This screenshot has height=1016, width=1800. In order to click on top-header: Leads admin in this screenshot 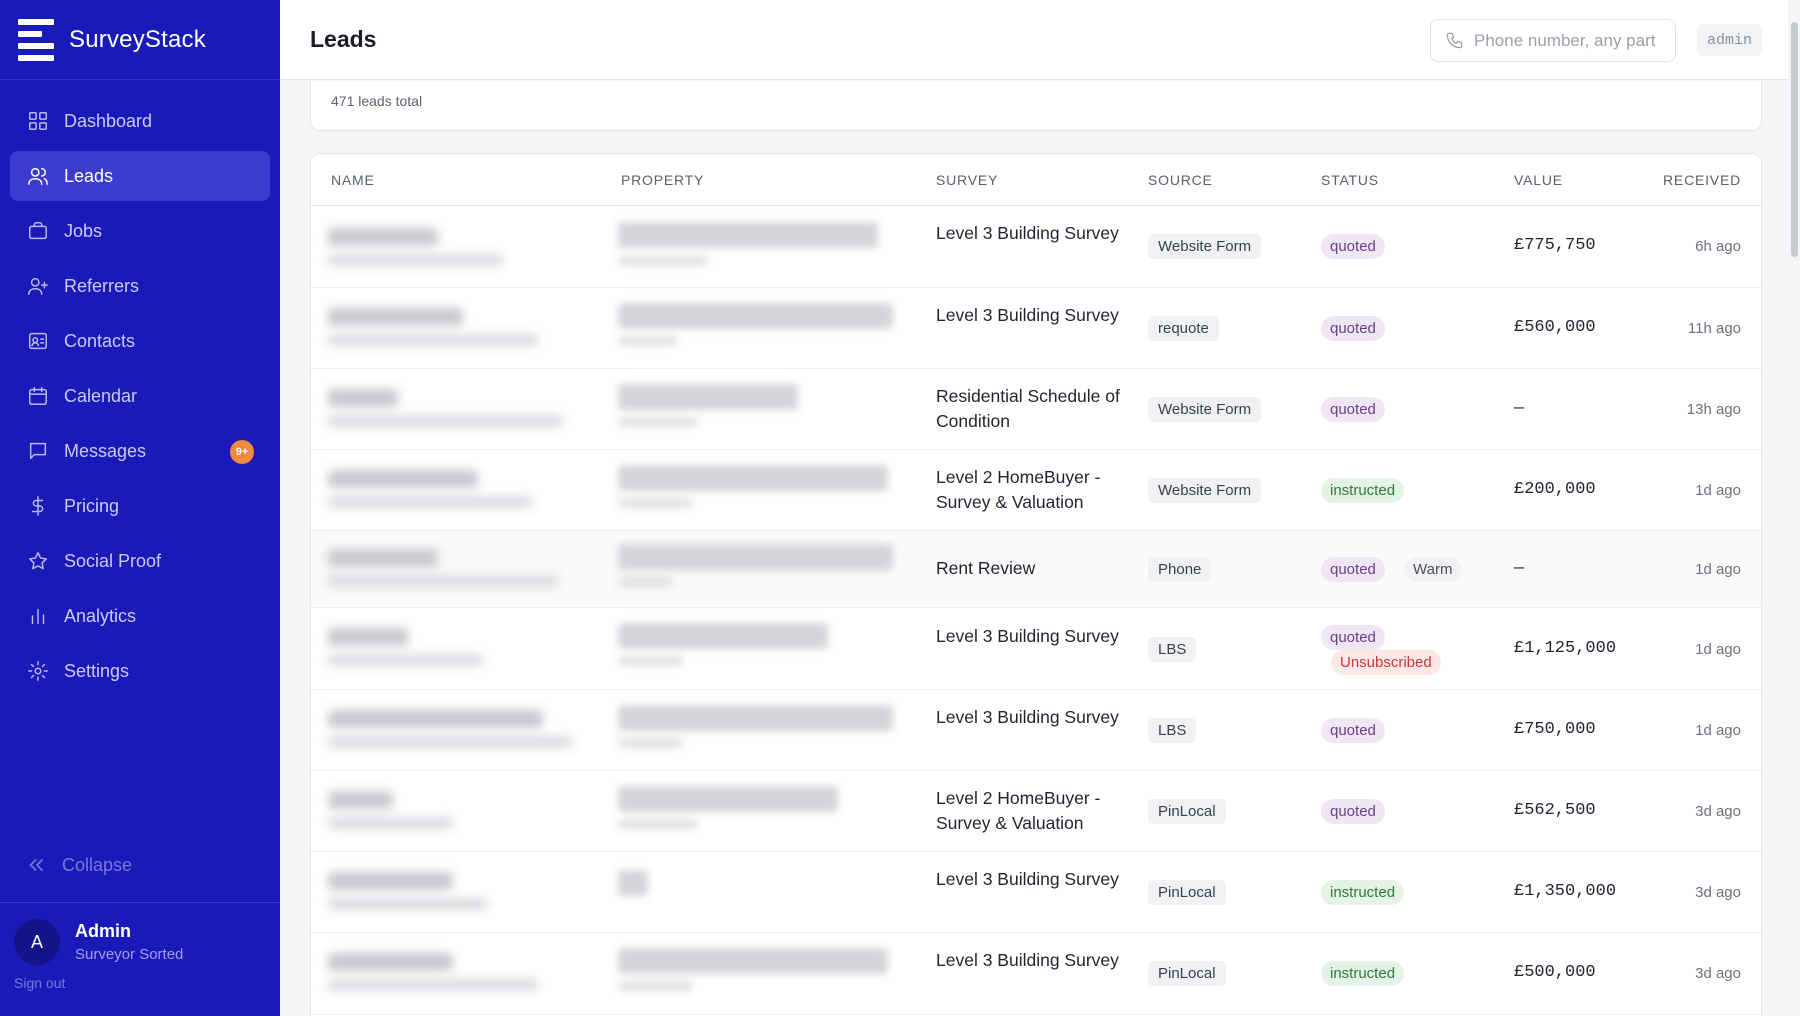, I will do `click(1040, 40)`.